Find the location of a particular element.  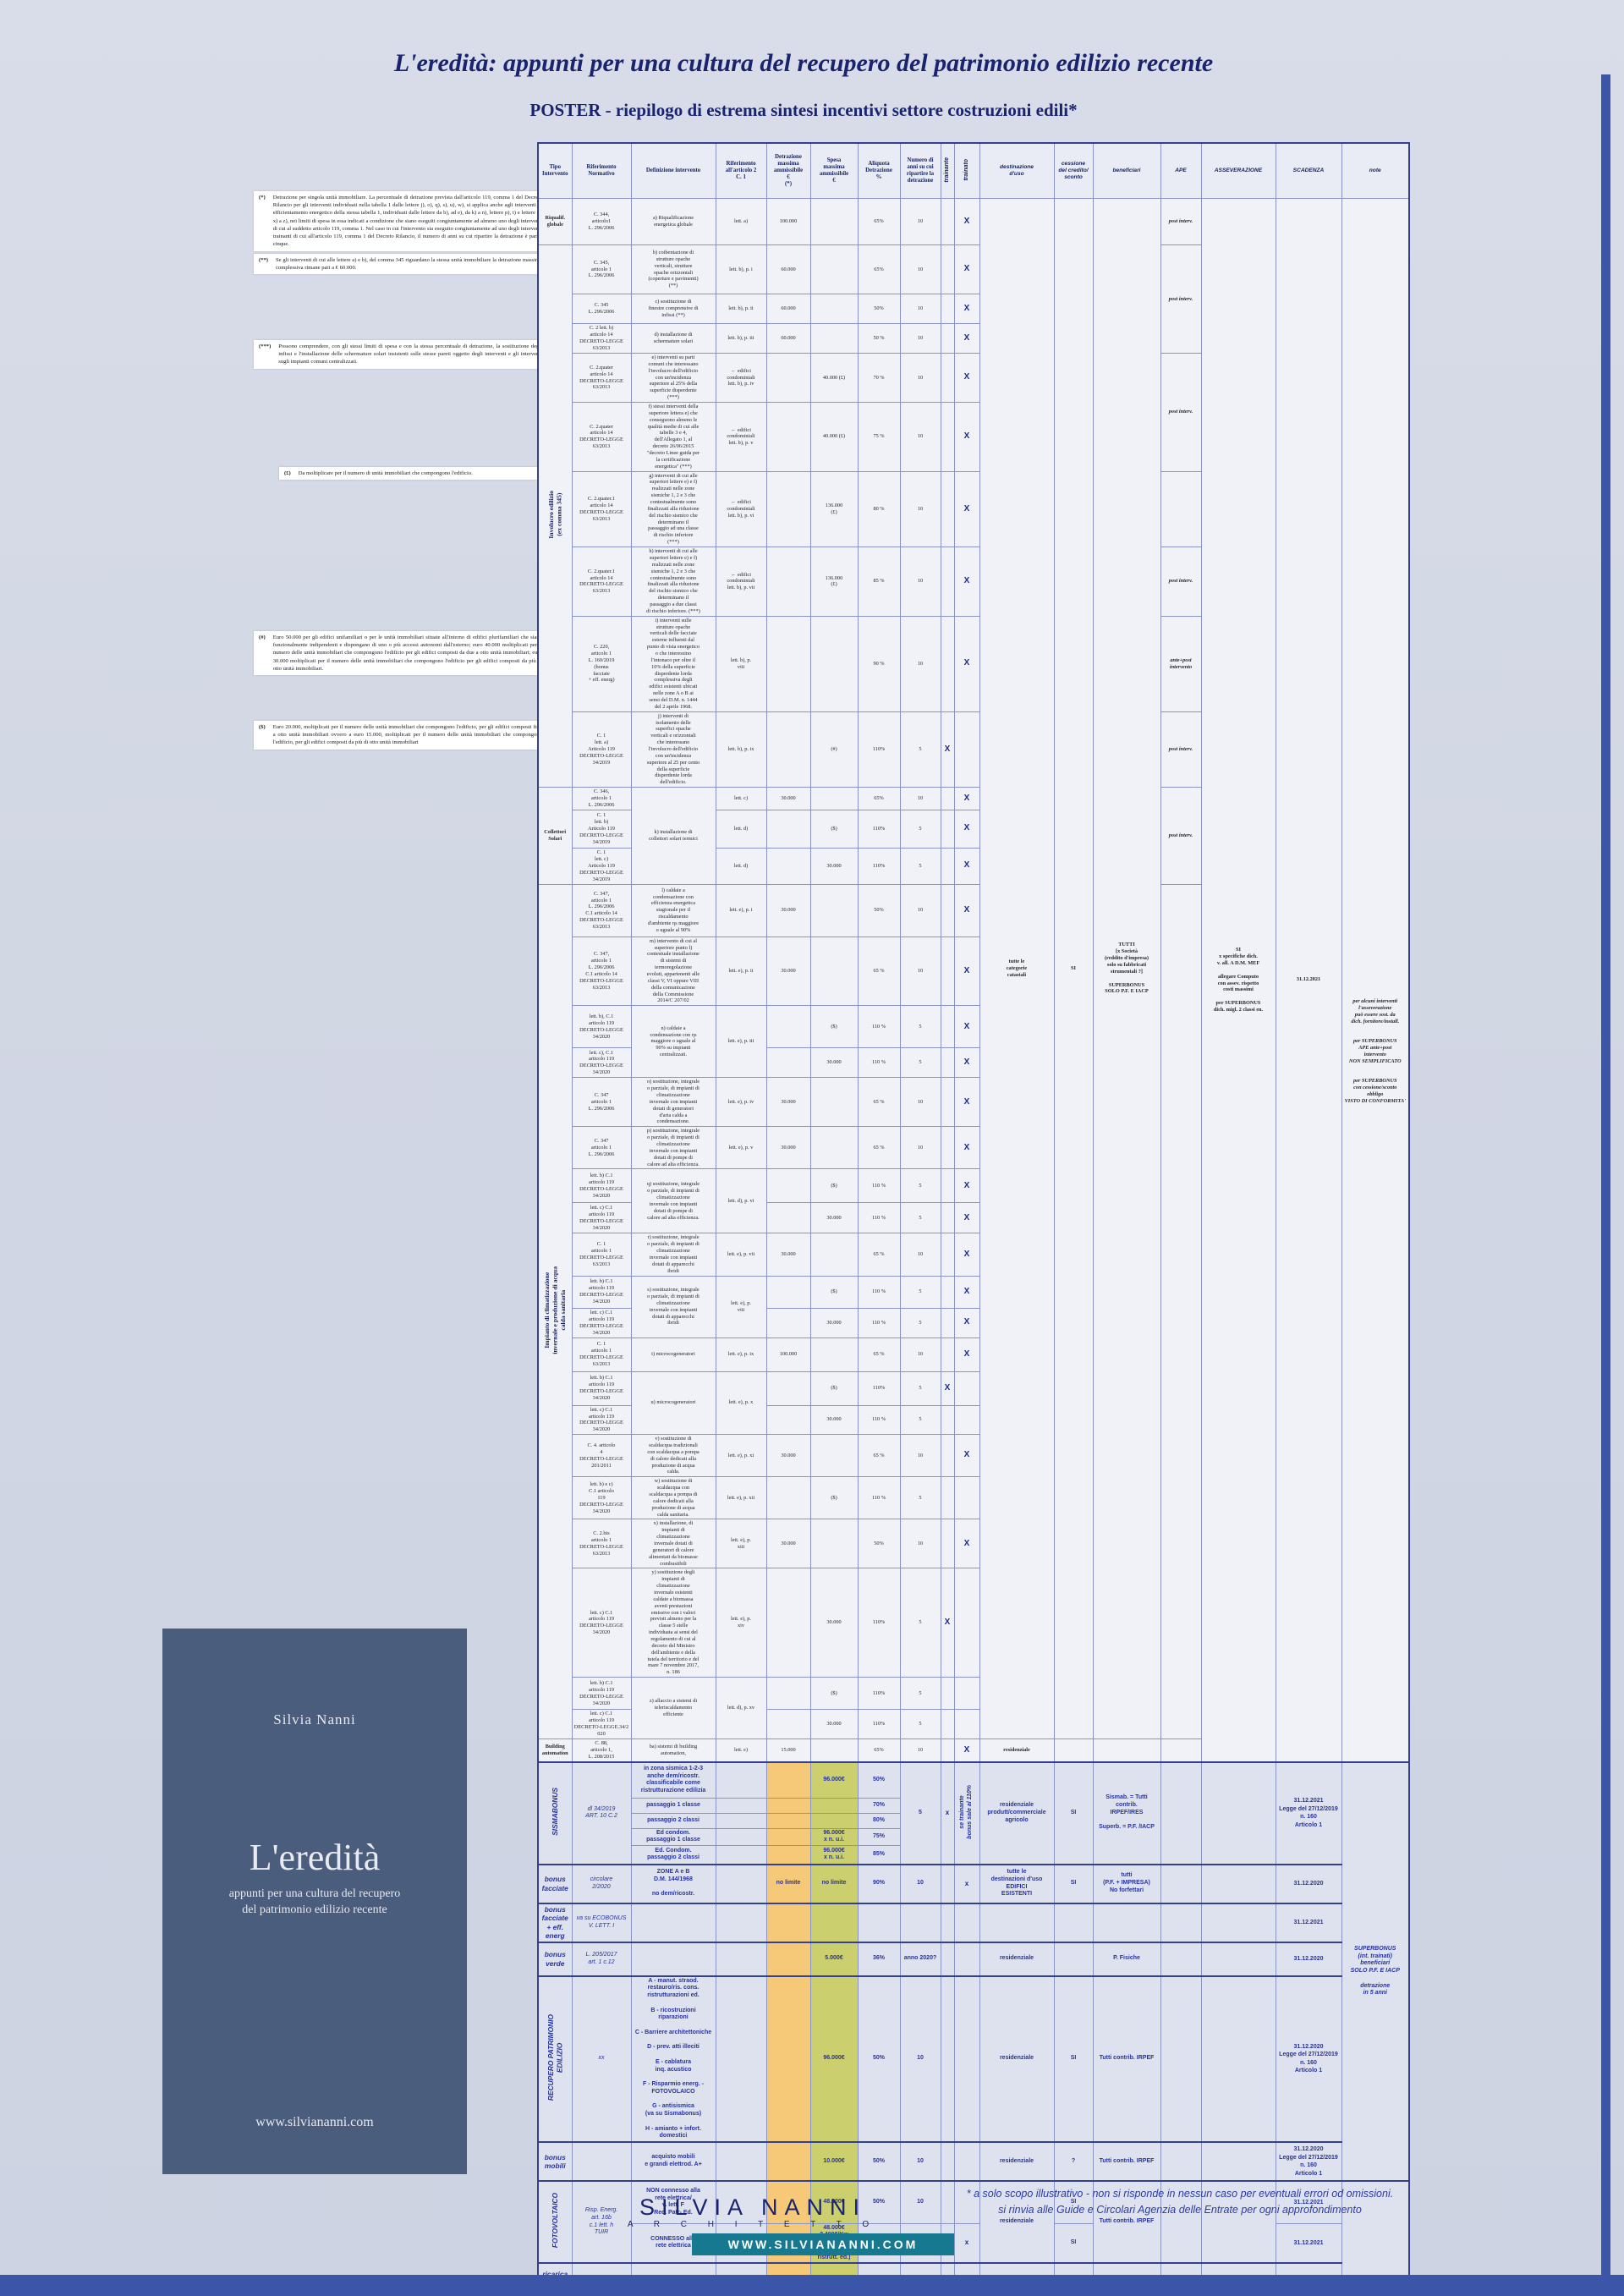

cell: RECUPERO PATRIMONIO EDILIZIO is located at coordinates (555, 2059).